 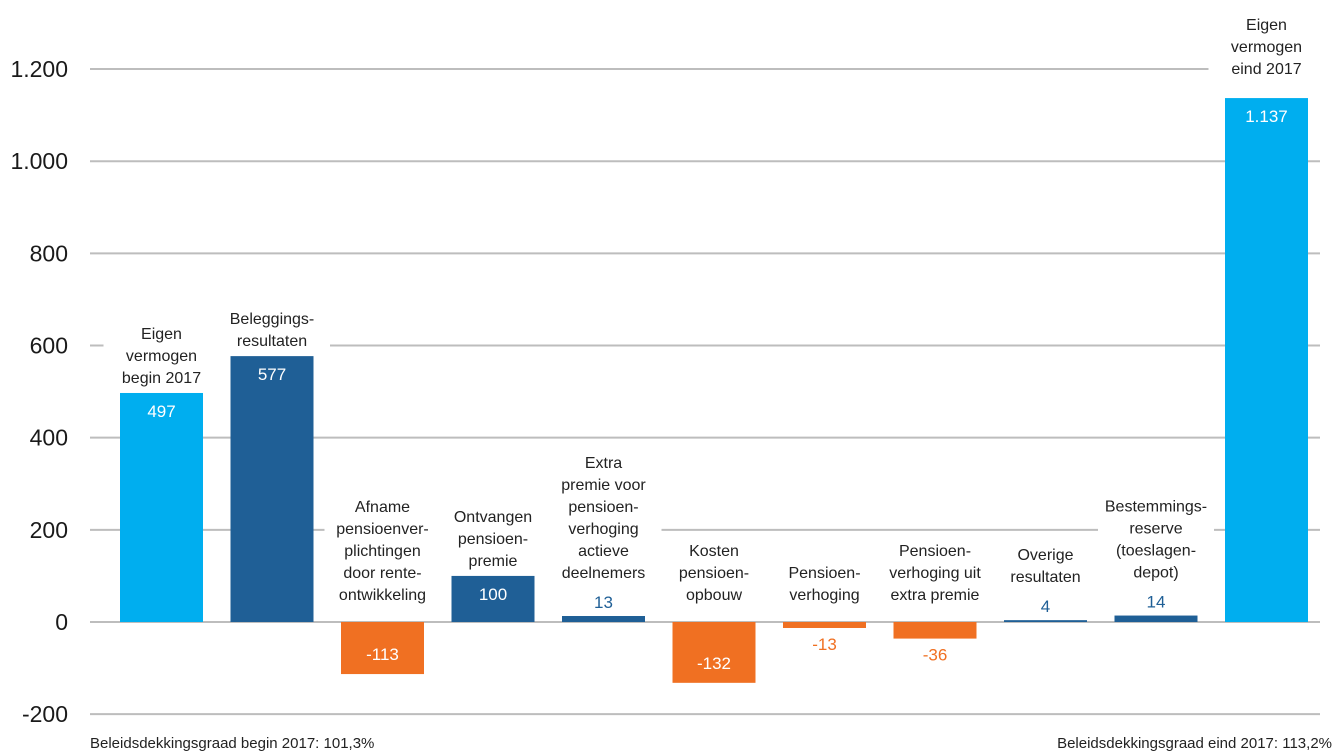 What do you see at coordinates (272, 374) in the screenshot?
I see `bar-value-label: 577` at bounding box center [272, 374].